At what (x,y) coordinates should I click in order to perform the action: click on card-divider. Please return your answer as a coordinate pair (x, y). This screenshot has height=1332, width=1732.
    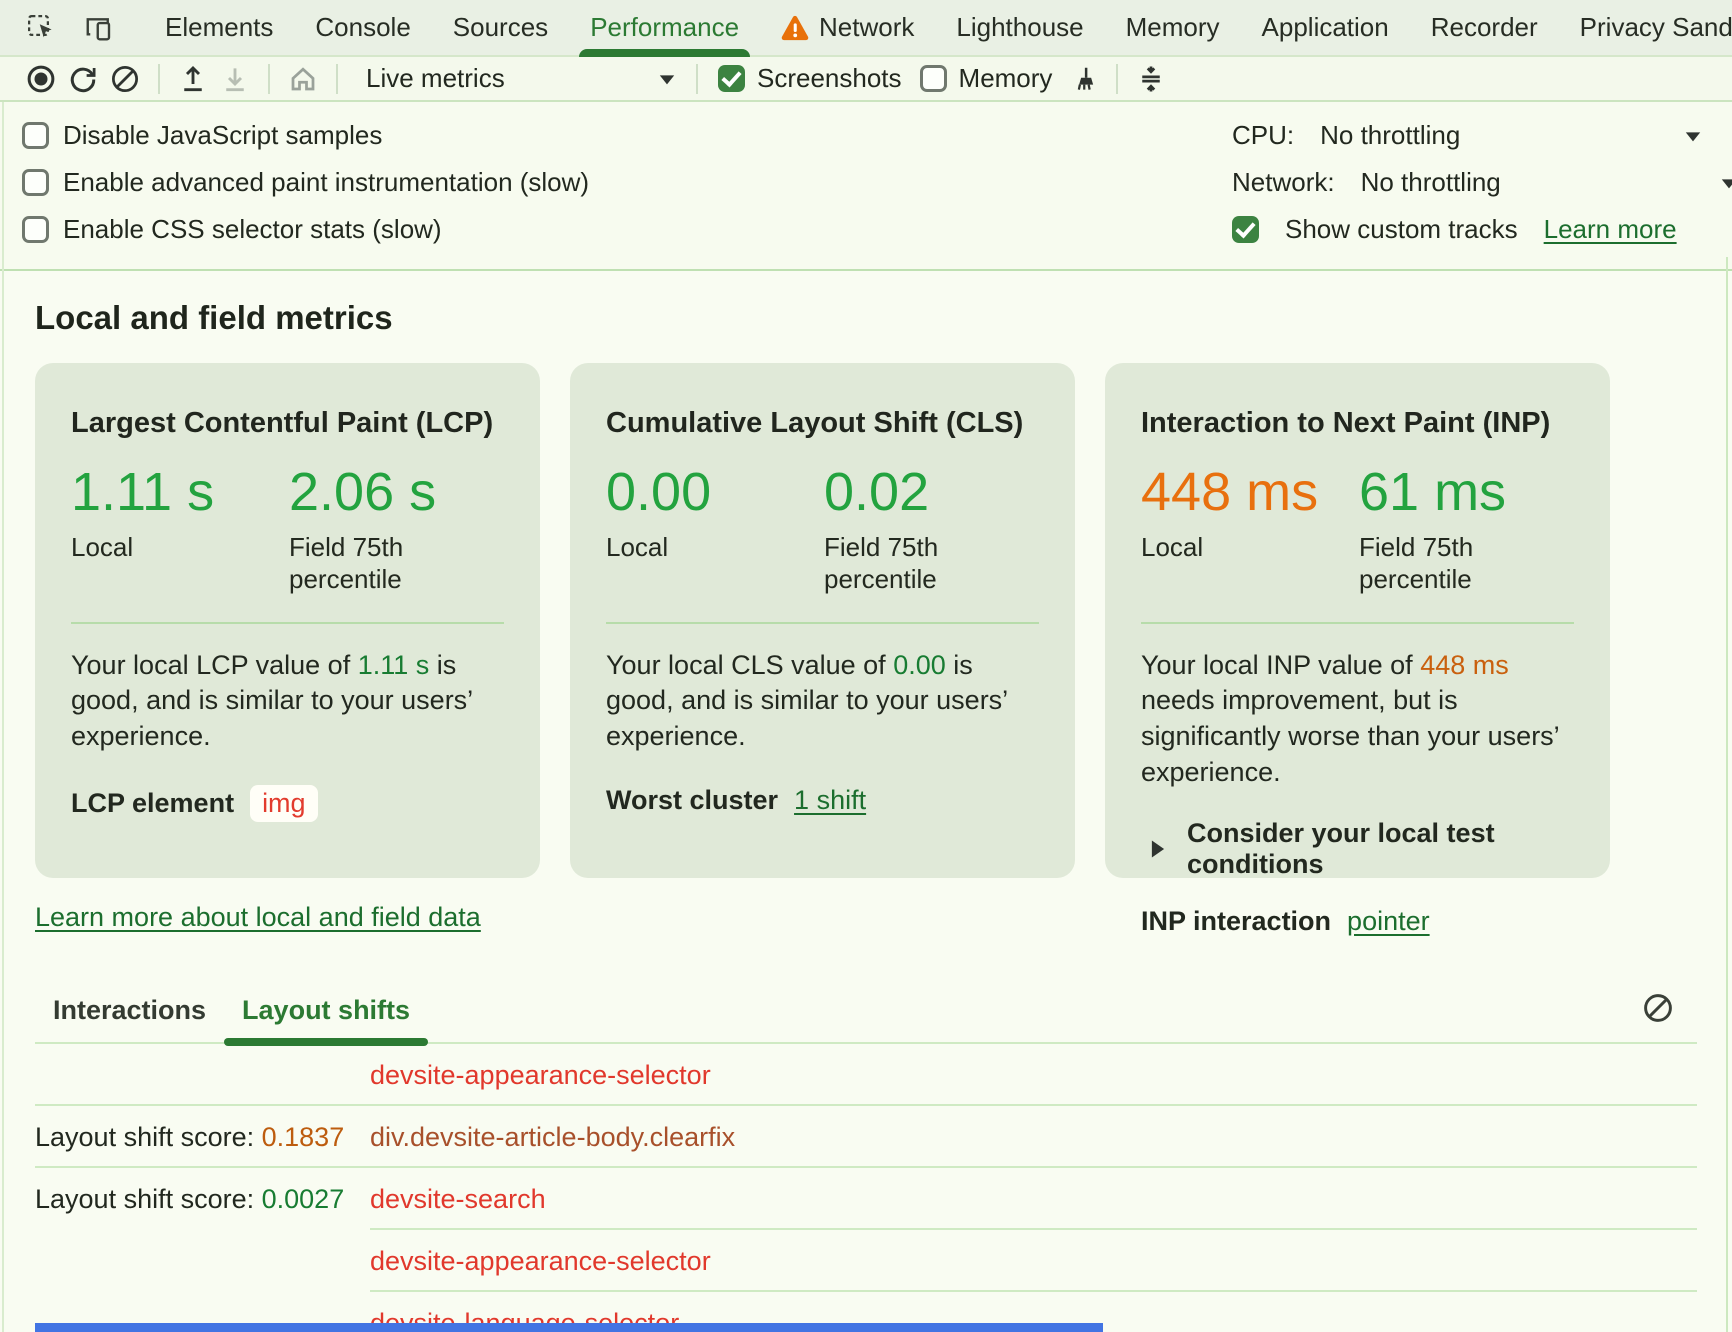
    Looking at the image, I should click on (822, 622).